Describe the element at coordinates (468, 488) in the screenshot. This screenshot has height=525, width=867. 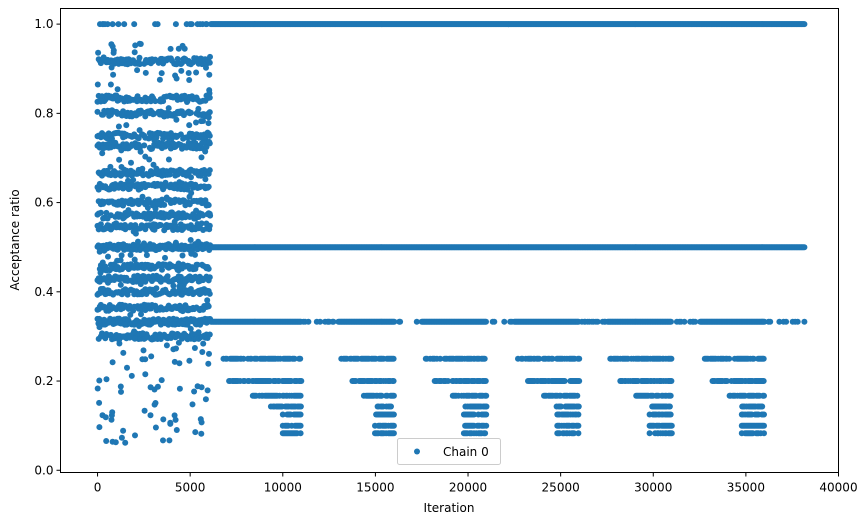
I see `x-tick-label: 20000` at that location.